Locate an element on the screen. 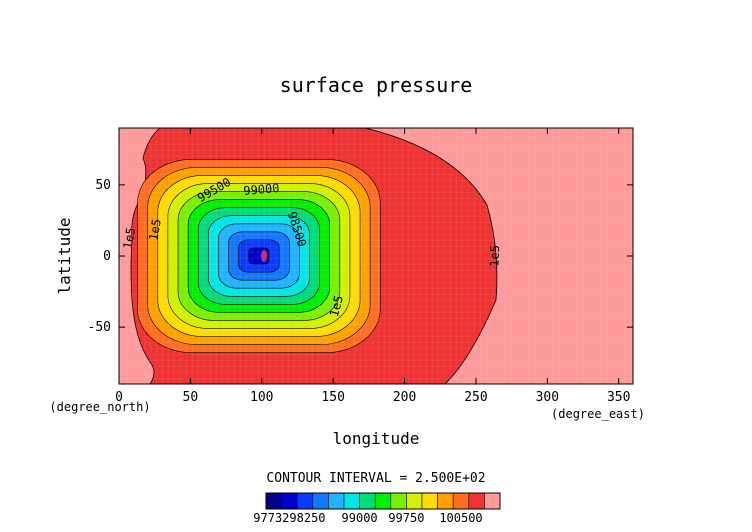  colorbar-tick-label: 9773298250 is located at coordinates (289, 518).